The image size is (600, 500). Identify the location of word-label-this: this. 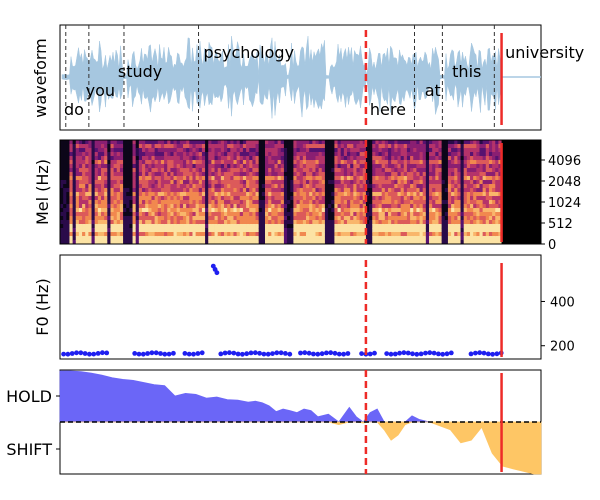
(466, 71).